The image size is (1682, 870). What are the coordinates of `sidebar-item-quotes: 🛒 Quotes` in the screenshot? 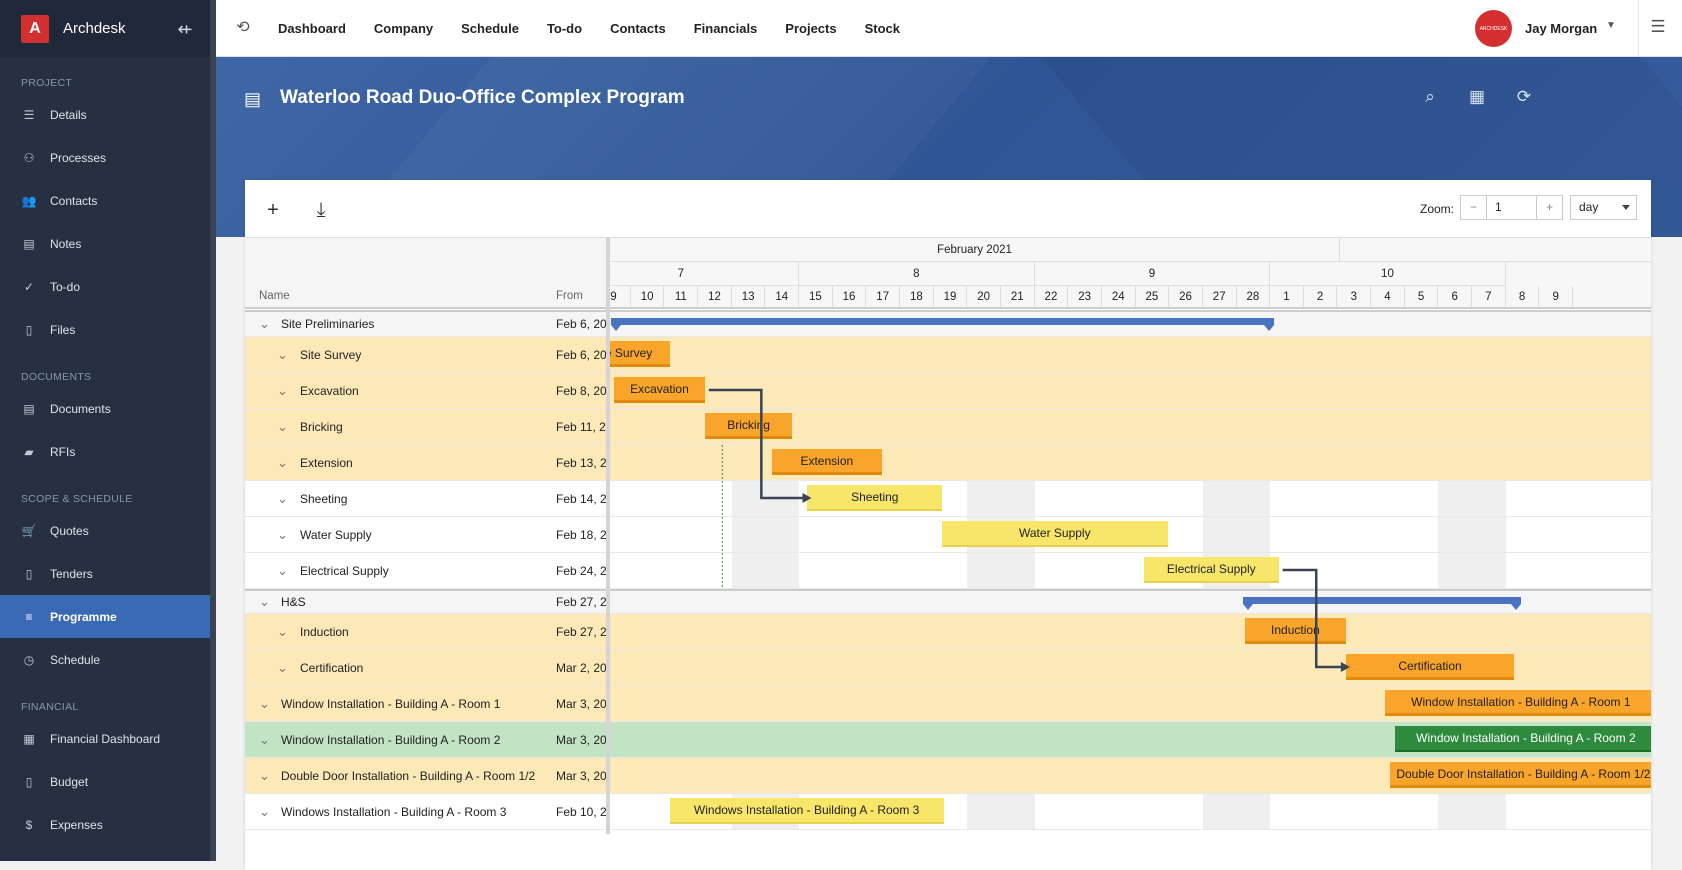 It's located at (108, 530).